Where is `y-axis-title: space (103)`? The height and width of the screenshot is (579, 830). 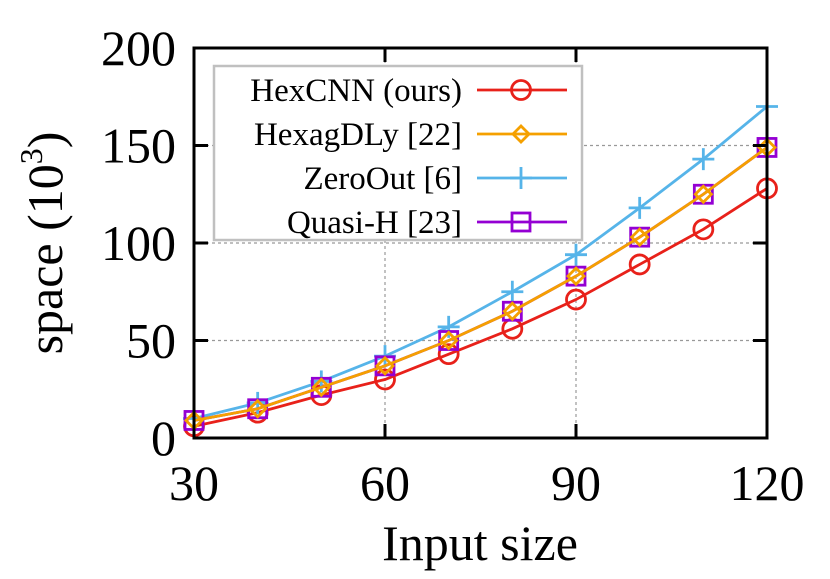
y-axis-title: space (103) is located at coordinates (43, 243).